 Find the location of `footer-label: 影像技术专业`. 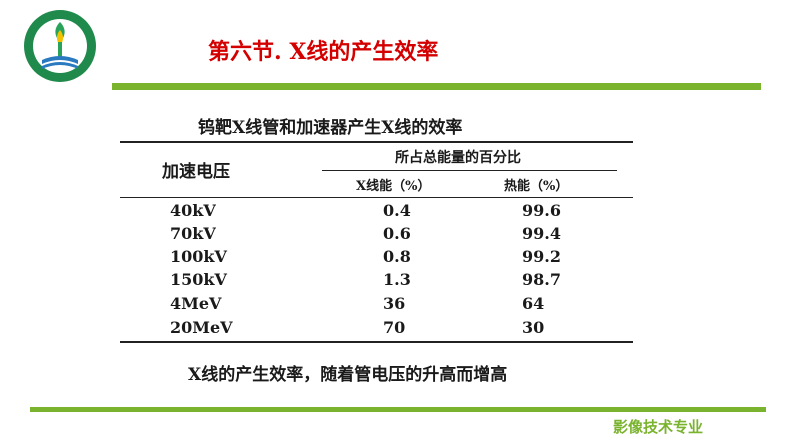

footer-label: 影像技术专业 is located at coordinates (658, 427).